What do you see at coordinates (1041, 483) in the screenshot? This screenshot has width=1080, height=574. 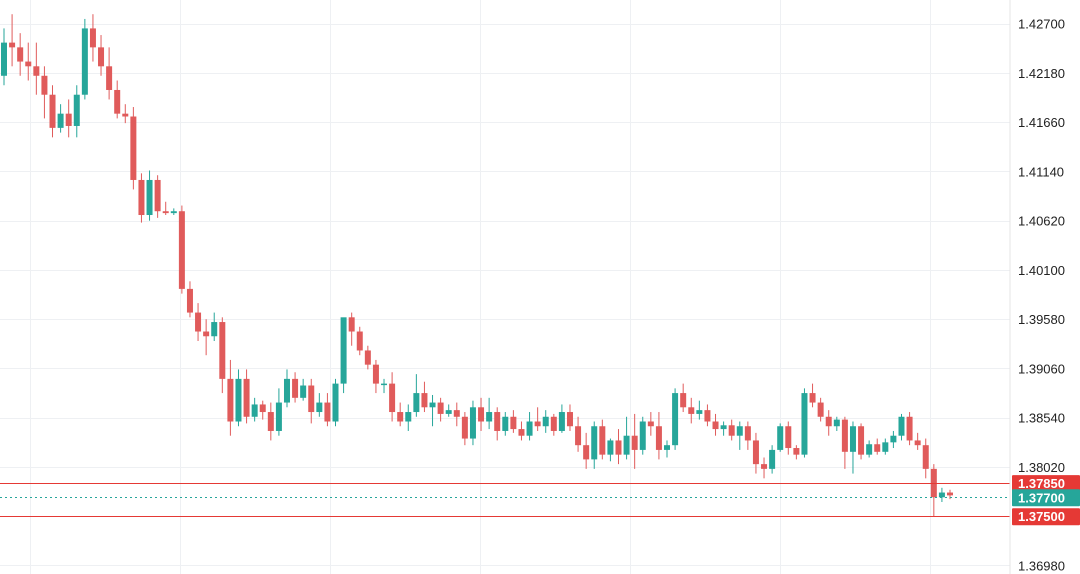 I see `price-tag-label: 1.37850` at bounding box center [1041, 483].